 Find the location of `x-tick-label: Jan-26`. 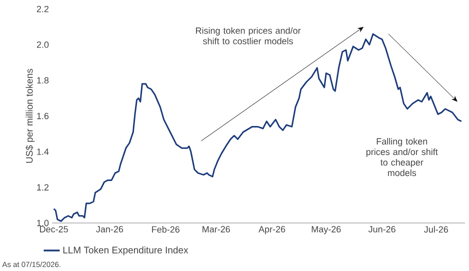

x-tick-label: Jan-26 is located at coordinates (110, 229).